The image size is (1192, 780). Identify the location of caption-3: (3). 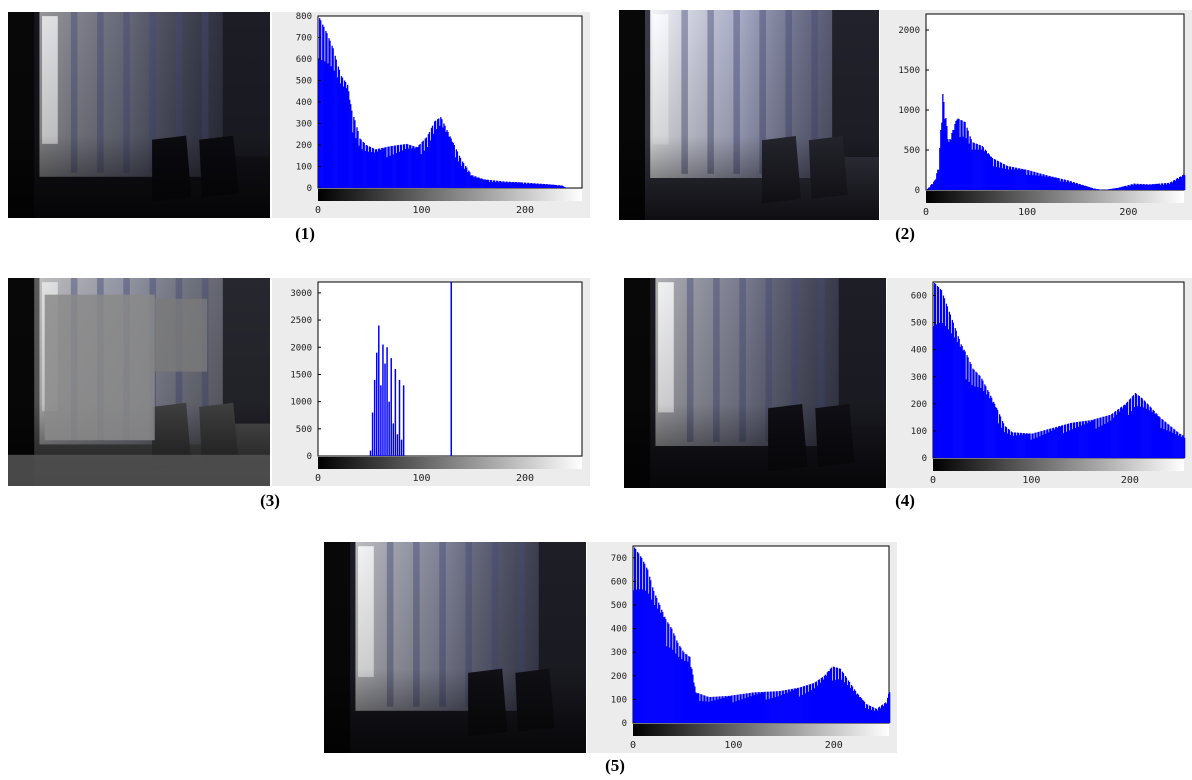
(270, 500).